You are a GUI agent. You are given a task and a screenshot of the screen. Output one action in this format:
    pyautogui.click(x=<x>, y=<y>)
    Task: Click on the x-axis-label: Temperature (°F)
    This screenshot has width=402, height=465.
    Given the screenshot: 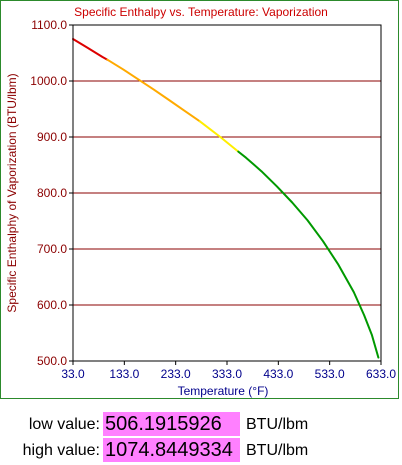 What is the action you would take?
    pyautogui.click(x=223, y=391)
    